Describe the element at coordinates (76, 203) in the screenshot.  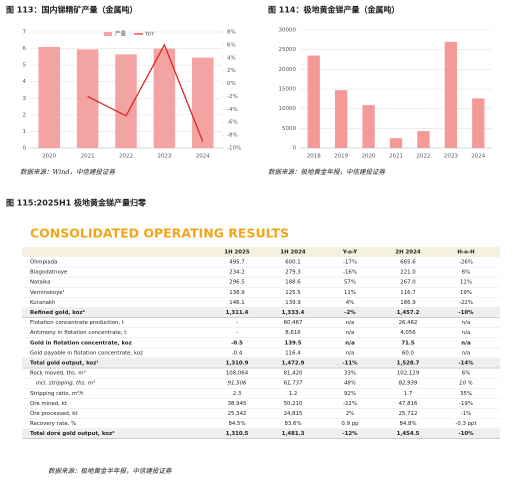
I see `figure-title: 图 115:2025H1 极地黄金锑产量归零` at that location.